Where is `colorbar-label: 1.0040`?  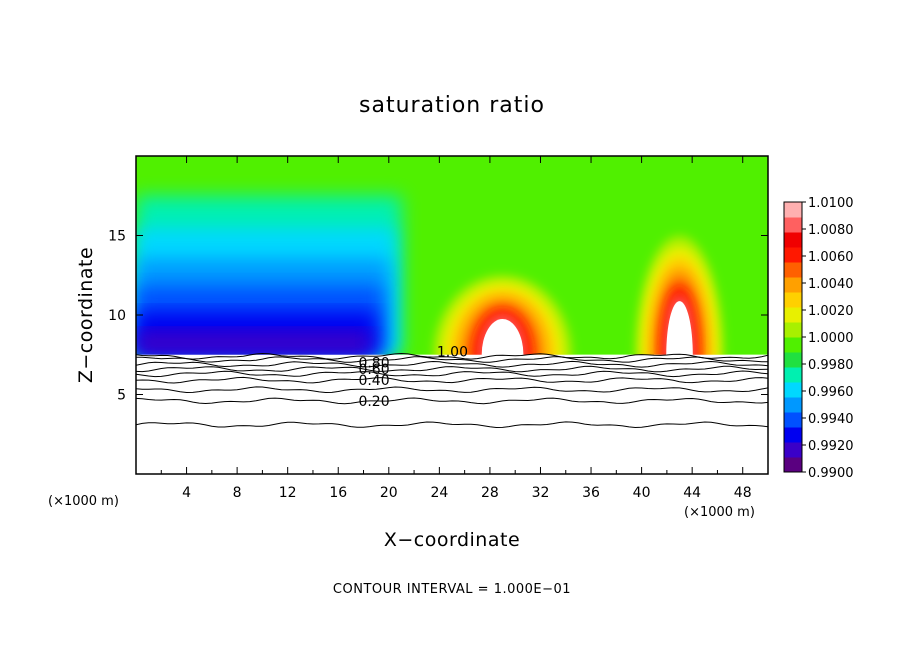
colorbar-label: 1.0040 is located at coordinates (831, 284).